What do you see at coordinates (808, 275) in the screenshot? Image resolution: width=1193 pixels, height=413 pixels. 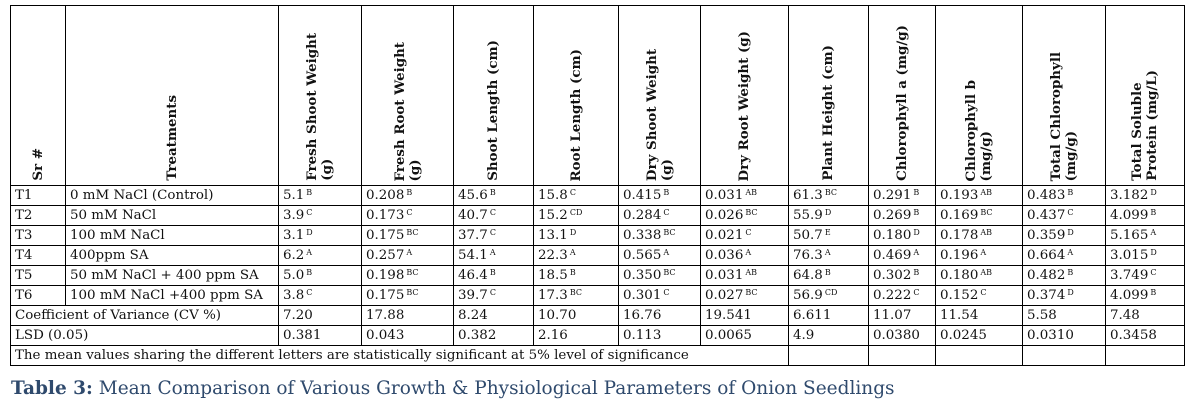 I see `mean-value: 64.8` at bounding box center [808, 275].